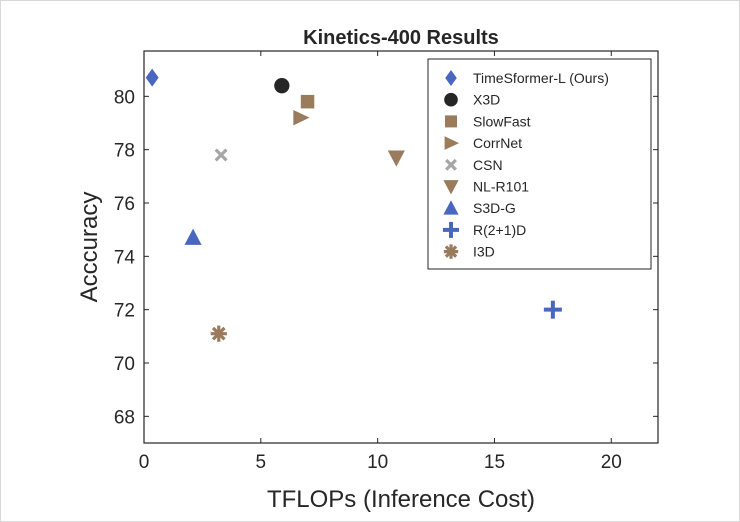 Image resolution: width=740 pixels, height=522 pixels. I want to click on legend-box, so click(539, 164).